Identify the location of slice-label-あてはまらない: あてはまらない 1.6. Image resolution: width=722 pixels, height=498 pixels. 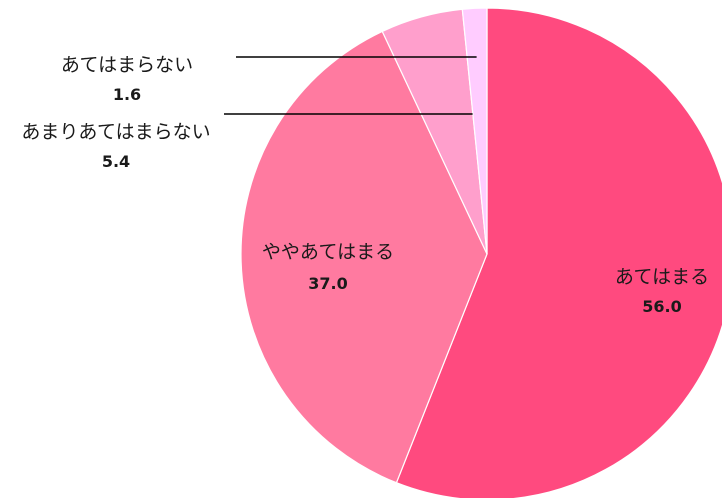
(127, 79).